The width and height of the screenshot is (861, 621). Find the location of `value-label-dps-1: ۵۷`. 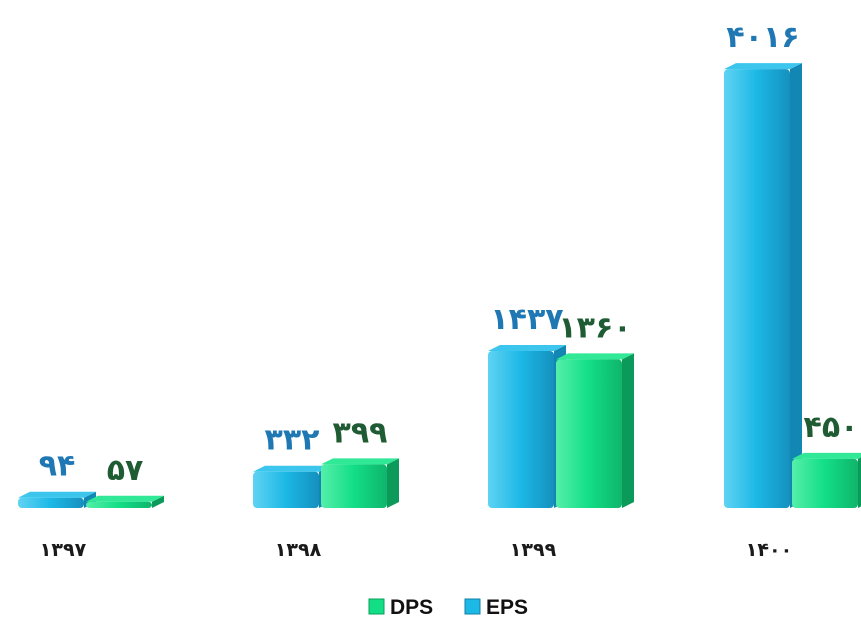

value-label-dps-1: ۵۷ is located at coordinates (125, 470).